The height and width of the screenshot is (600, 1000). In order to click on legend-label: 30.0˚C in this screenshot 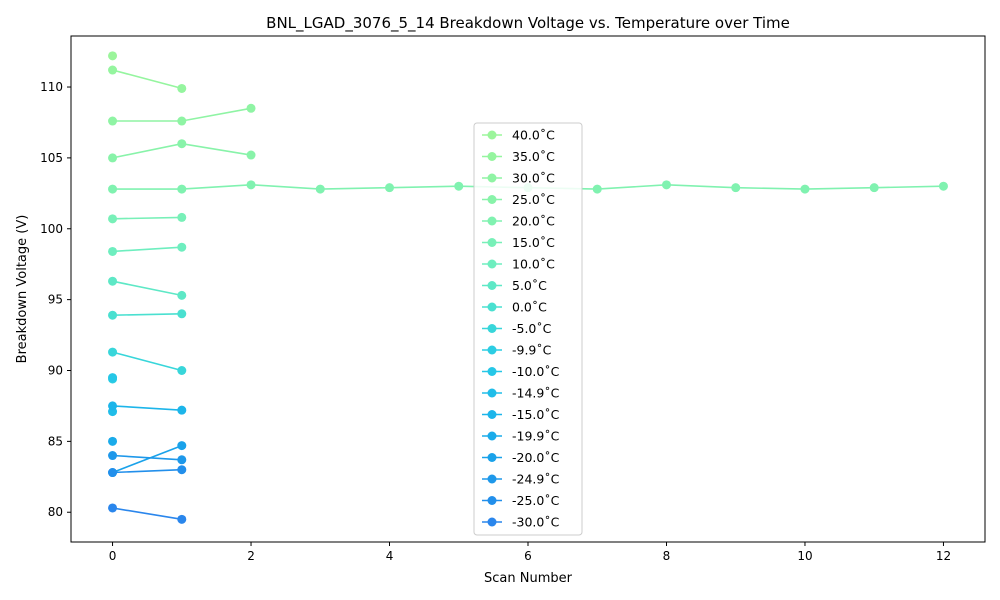, I will do `click(533, 178)`.